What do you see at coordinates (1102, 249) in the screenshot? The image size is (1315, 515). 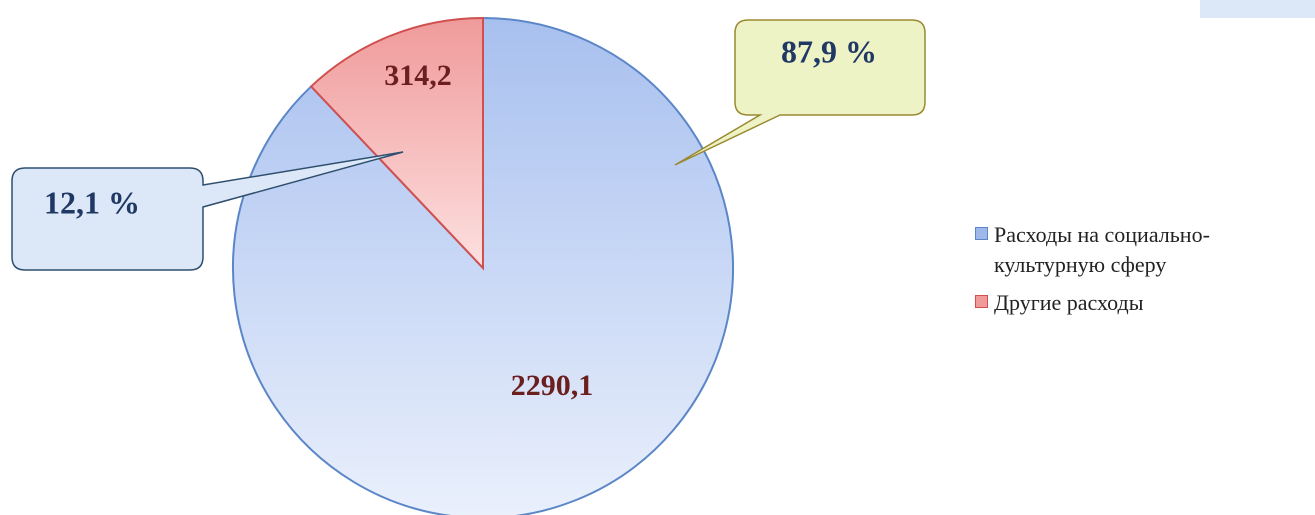 I see `legend-label: Расходы на социально-культурную сферу` at bounding box center [1102, 249].